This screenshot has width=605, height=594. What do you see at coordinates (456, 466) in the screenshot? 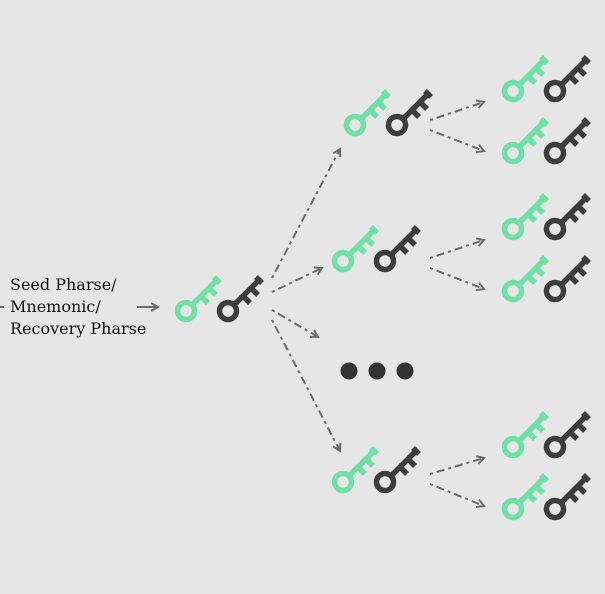
I see `arrow-c3-g1` at bounding box center [456, 466].